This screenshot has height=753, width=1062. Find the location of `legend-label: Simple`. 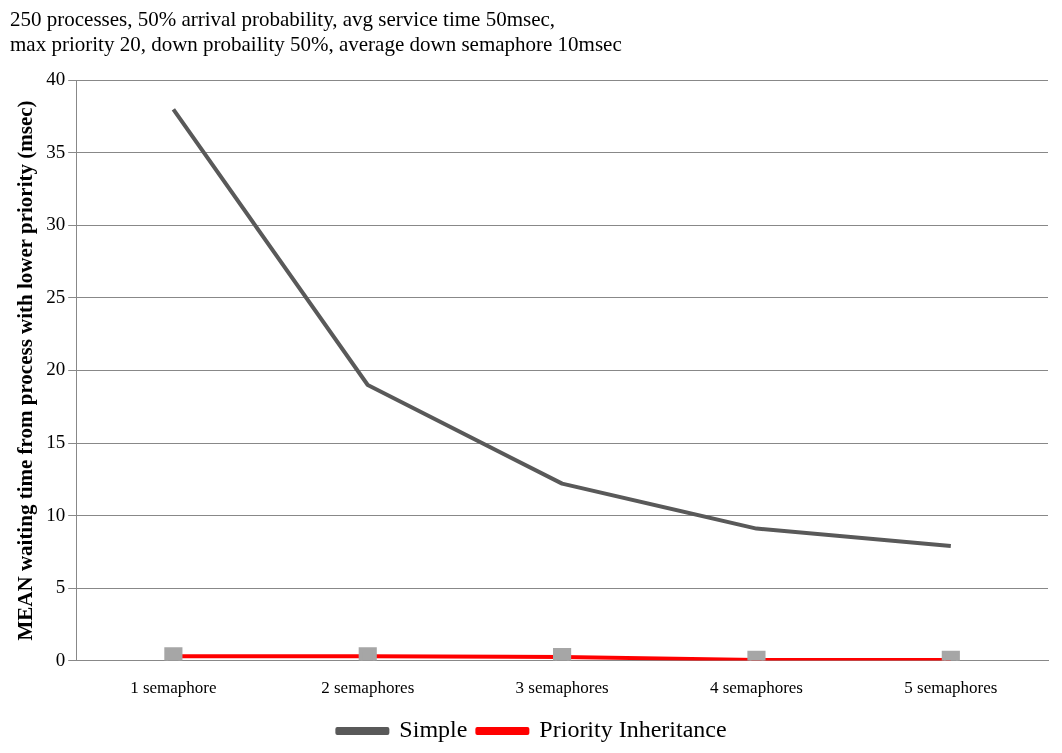

legend-label: Simple is located at coordinates (433, 729).